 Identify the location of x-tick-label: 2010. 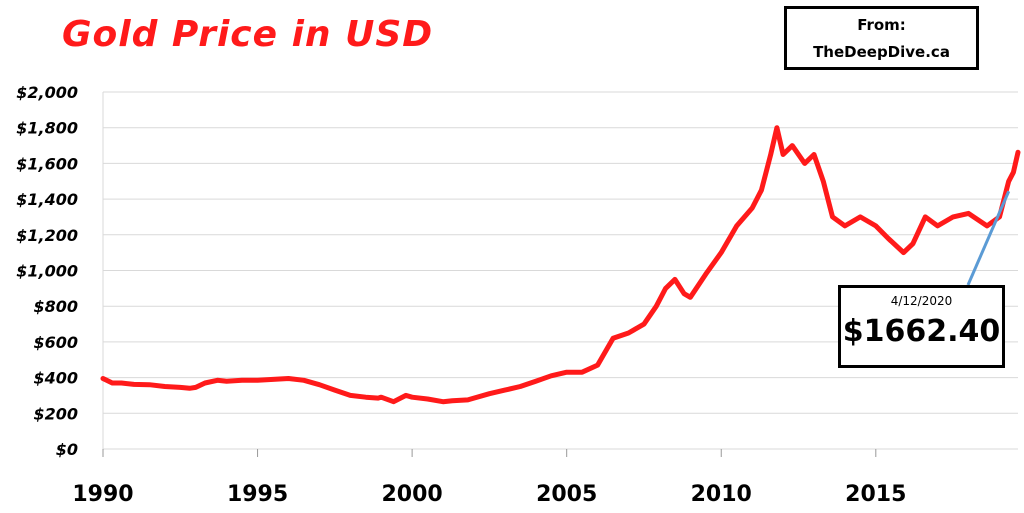
(721, 494).